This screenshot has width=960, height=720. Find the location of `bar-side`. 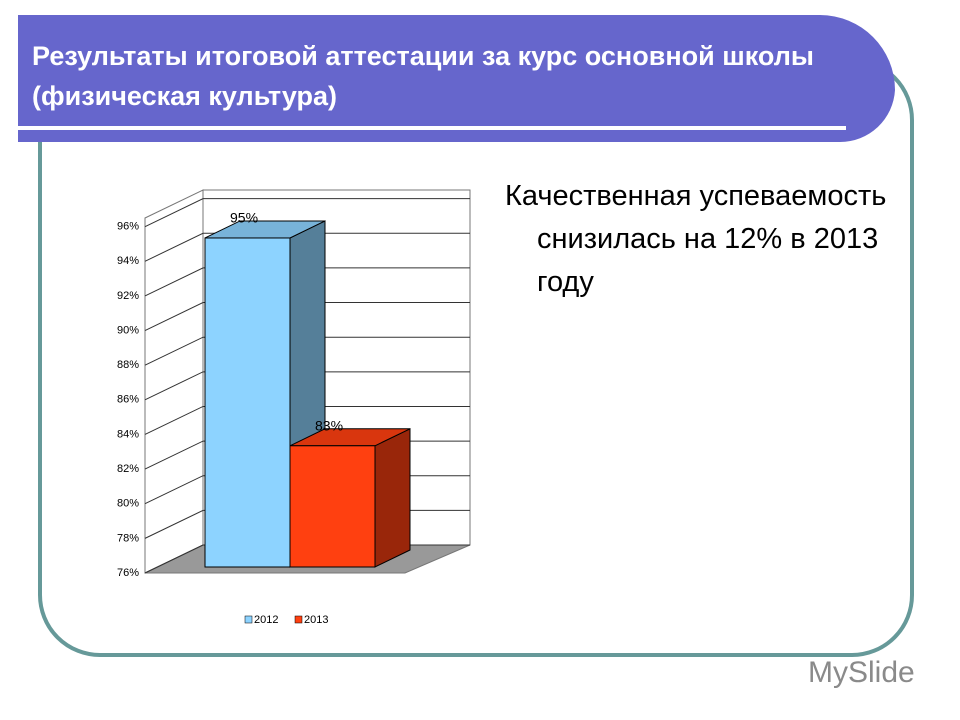

bar-side is located at coordinates (392, 497).